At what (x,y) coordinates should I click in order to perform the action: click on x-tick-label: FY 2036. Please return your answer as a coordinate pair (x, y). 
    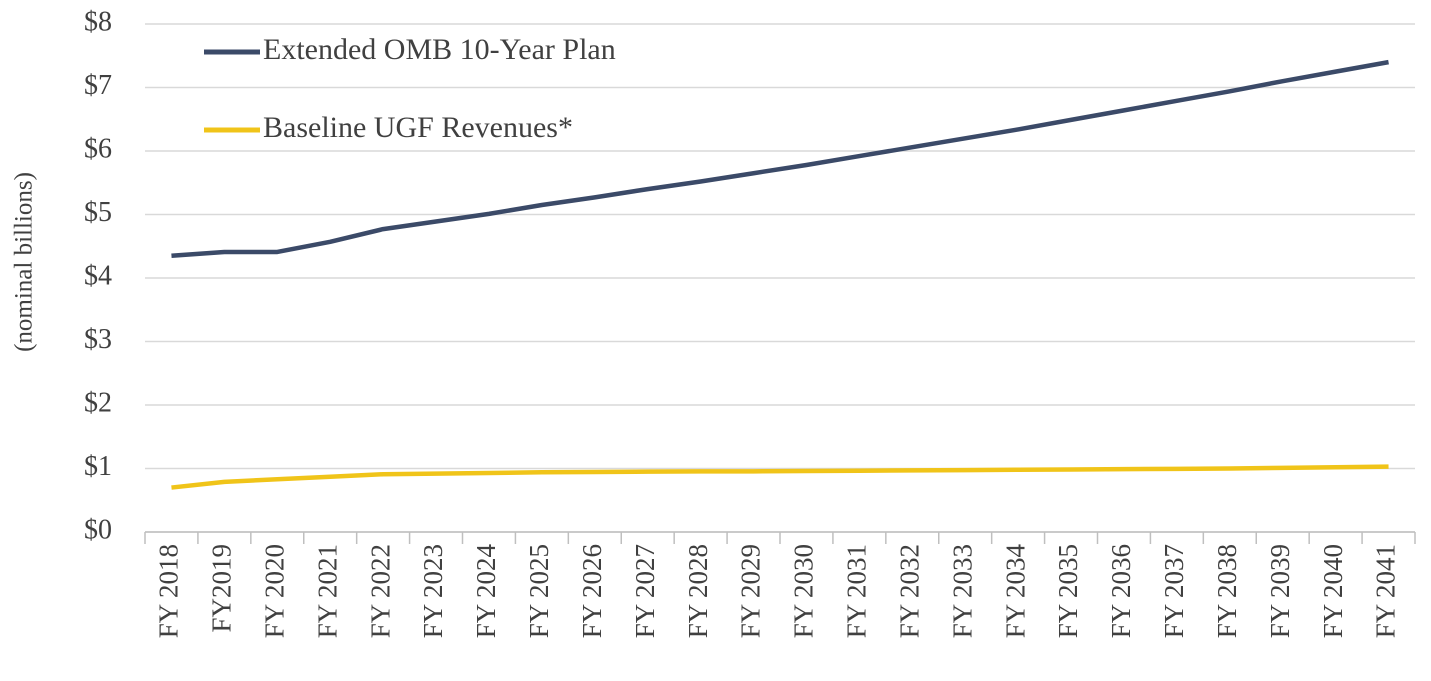
    Looking at the image, I should click on (1121, 591).